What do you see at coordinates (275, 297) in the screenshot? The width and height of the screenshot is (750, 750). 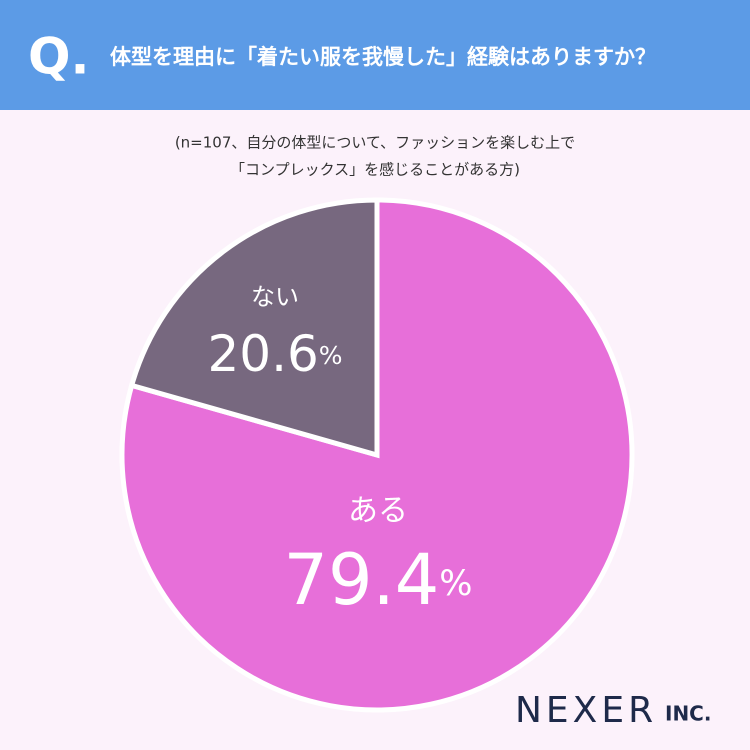 I see `slice-category-label: ない` at bounding box center [275, 297].